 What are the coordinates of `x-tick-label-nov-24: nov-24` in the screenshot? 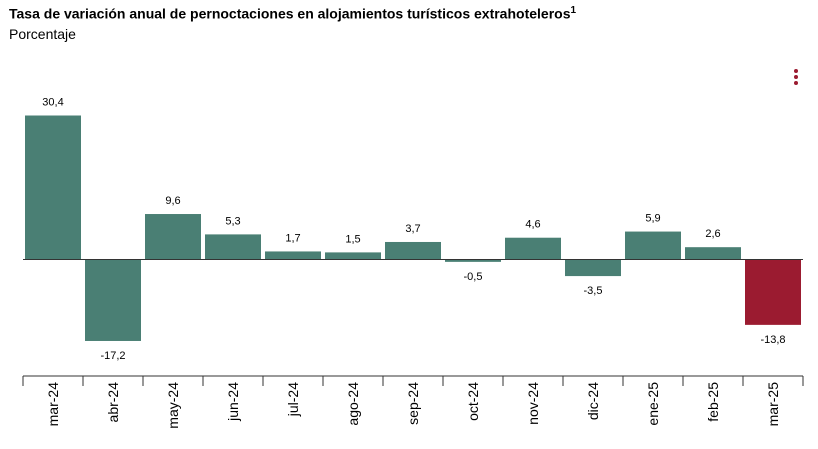 It's located at (533, 403).